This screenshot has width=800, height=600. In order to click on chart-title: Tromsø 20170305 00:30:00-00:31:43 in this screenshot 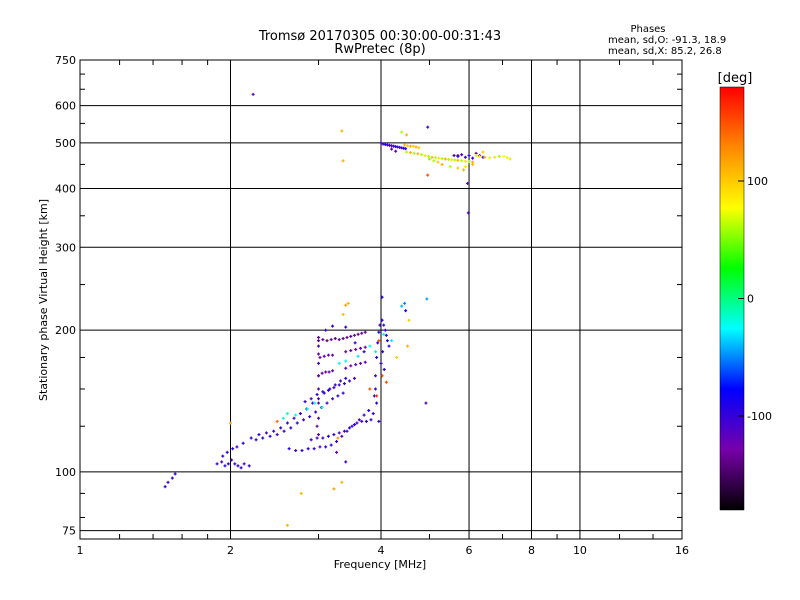, I will do `click(379, 36)`.